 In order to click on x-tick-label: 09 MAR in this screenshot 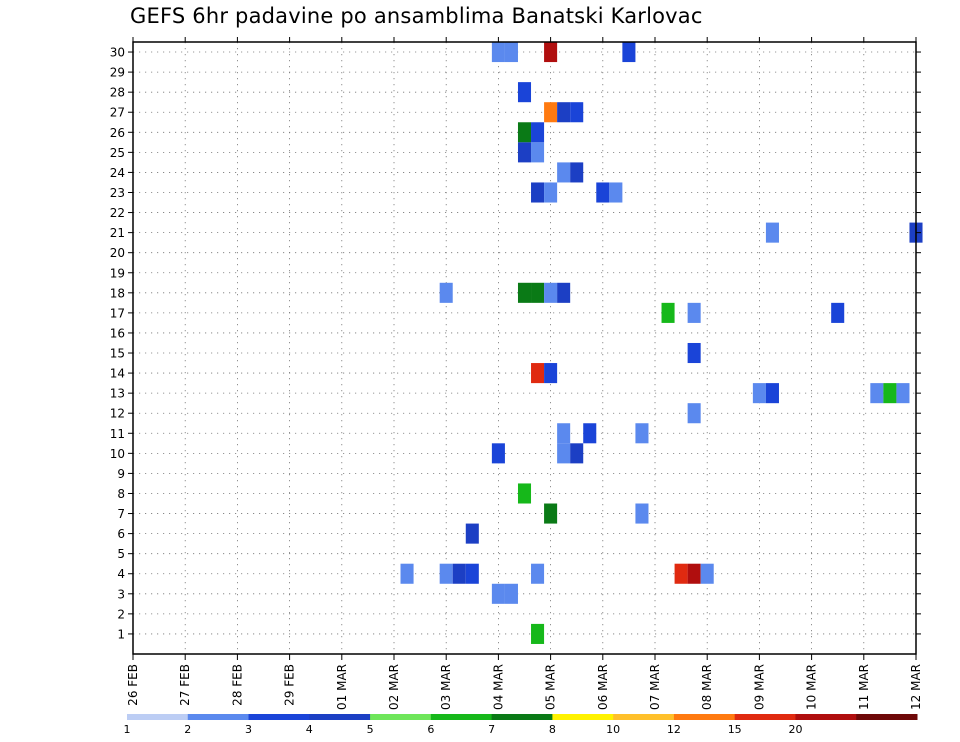, I will do `click(759, 687)`.